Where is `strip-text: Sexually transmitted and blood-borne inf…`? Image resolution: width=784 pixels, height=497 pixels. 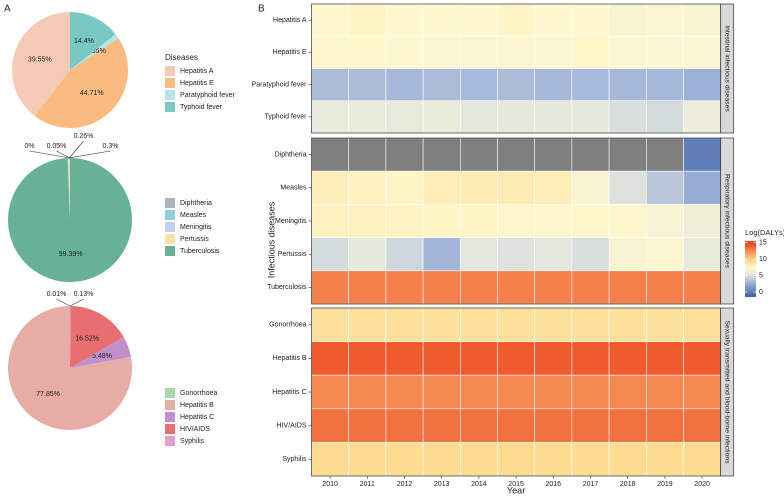
strip-text: Sexually transmitted and blood-borne inf… is located at coordinates (726, 392).